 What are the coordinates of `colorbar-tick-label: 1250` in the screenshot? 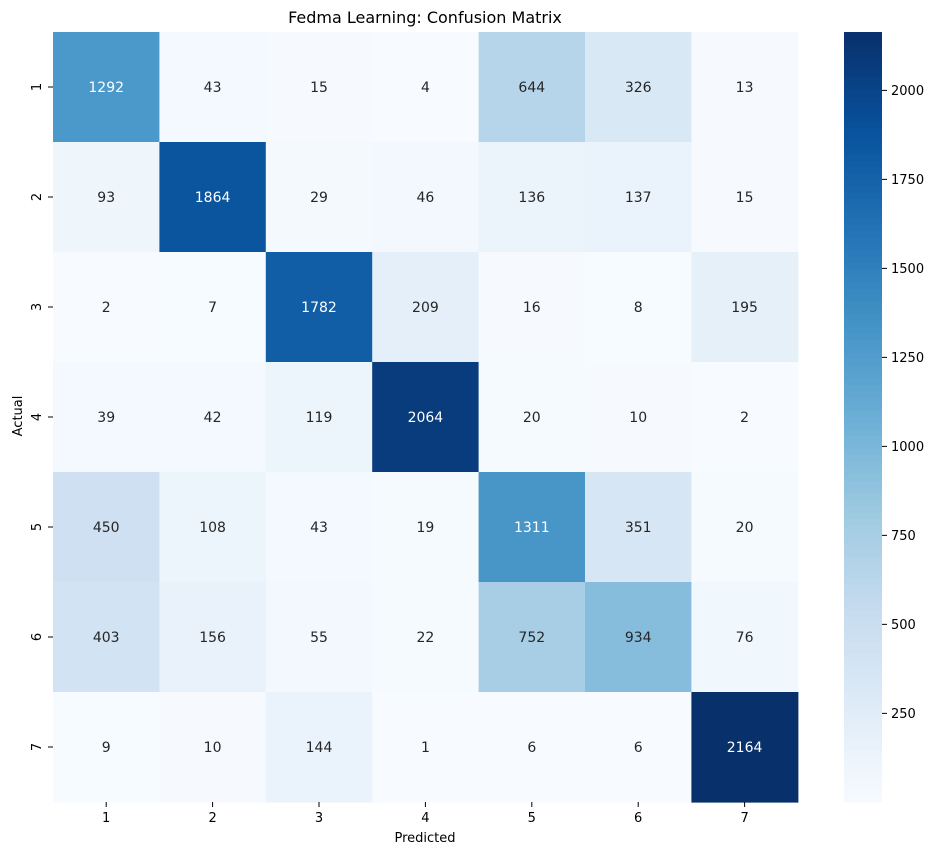 It's located at (907, 358).